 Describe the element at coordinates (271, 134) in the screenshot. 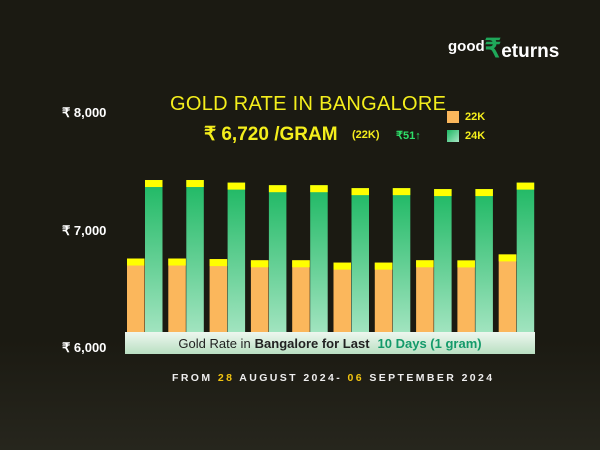

I see `current-price: ₹ 6,720 /GRAM` at that location.